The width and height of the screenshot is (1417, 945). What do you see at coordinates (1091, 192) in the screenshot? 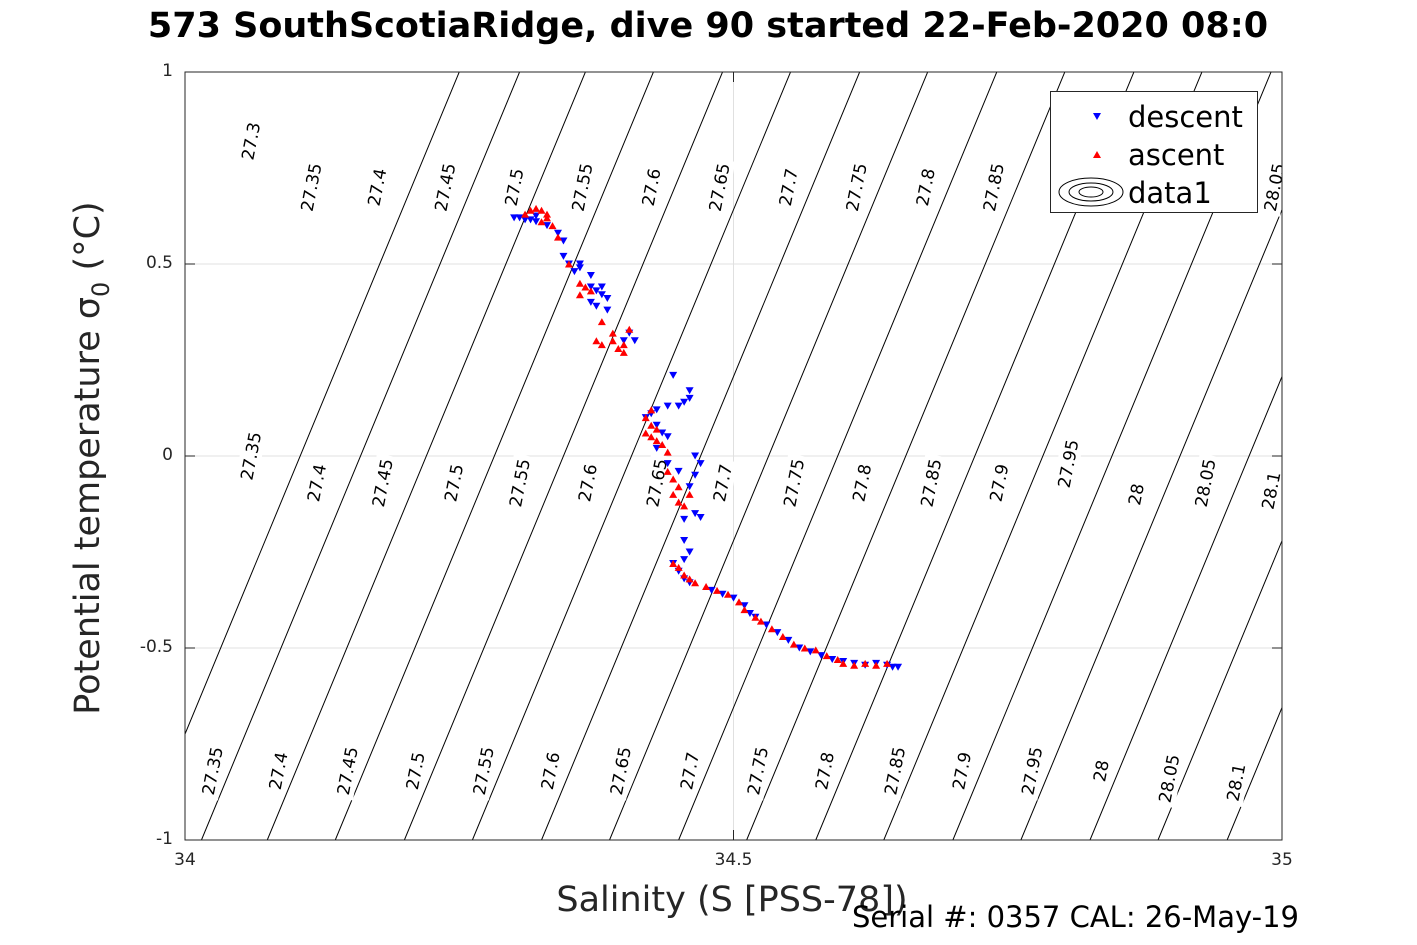
I see `contour-icon` at bounding box center [1091, 192].